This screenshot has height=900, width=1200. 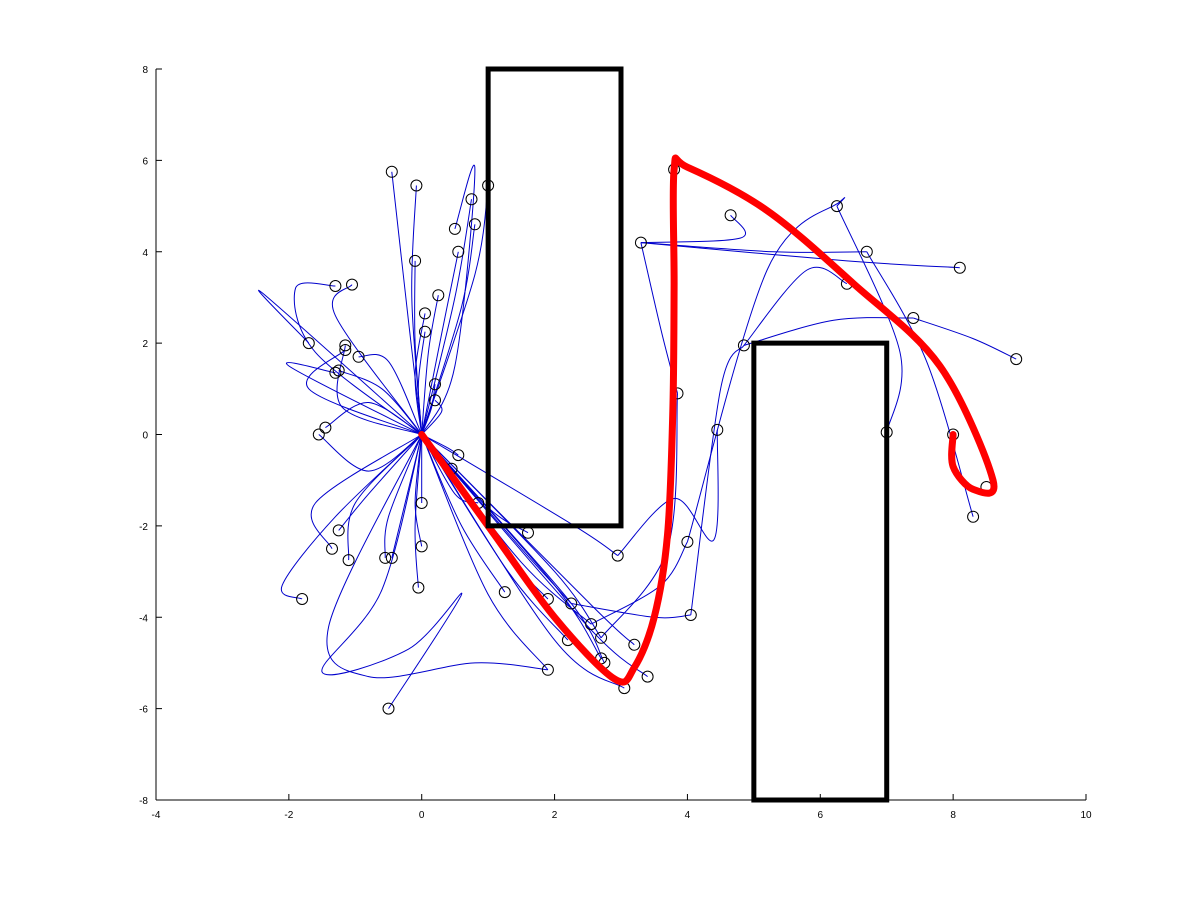 What do you see at coordinates (143, 527) in the screenshot?
I see `y-tick-label: -2` at bounding box center [143, 527].